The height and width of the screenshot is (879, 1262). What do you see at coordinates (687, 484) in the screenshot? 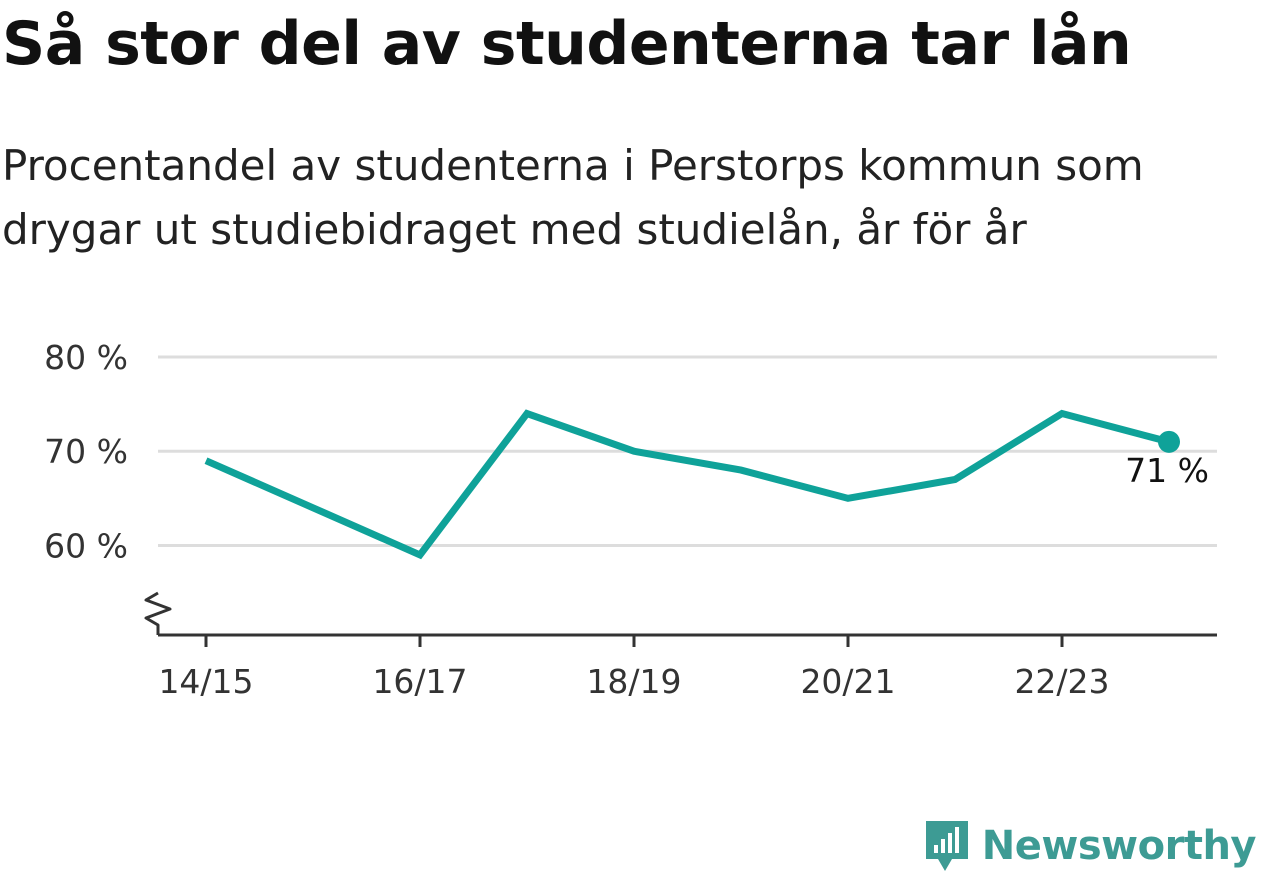
I see `series-line` at bounding box center [687, 484].